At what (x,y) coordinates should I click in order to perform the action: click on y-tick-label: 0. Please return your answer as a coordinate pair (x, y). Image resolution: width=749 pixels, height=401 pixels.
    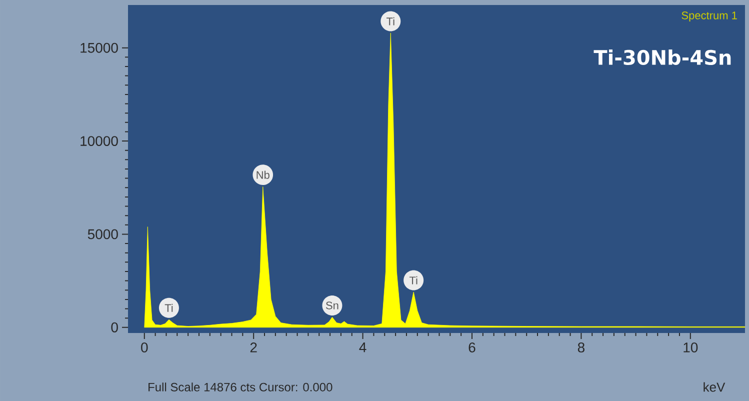
    Looking at the image, I should click on (114, 327).